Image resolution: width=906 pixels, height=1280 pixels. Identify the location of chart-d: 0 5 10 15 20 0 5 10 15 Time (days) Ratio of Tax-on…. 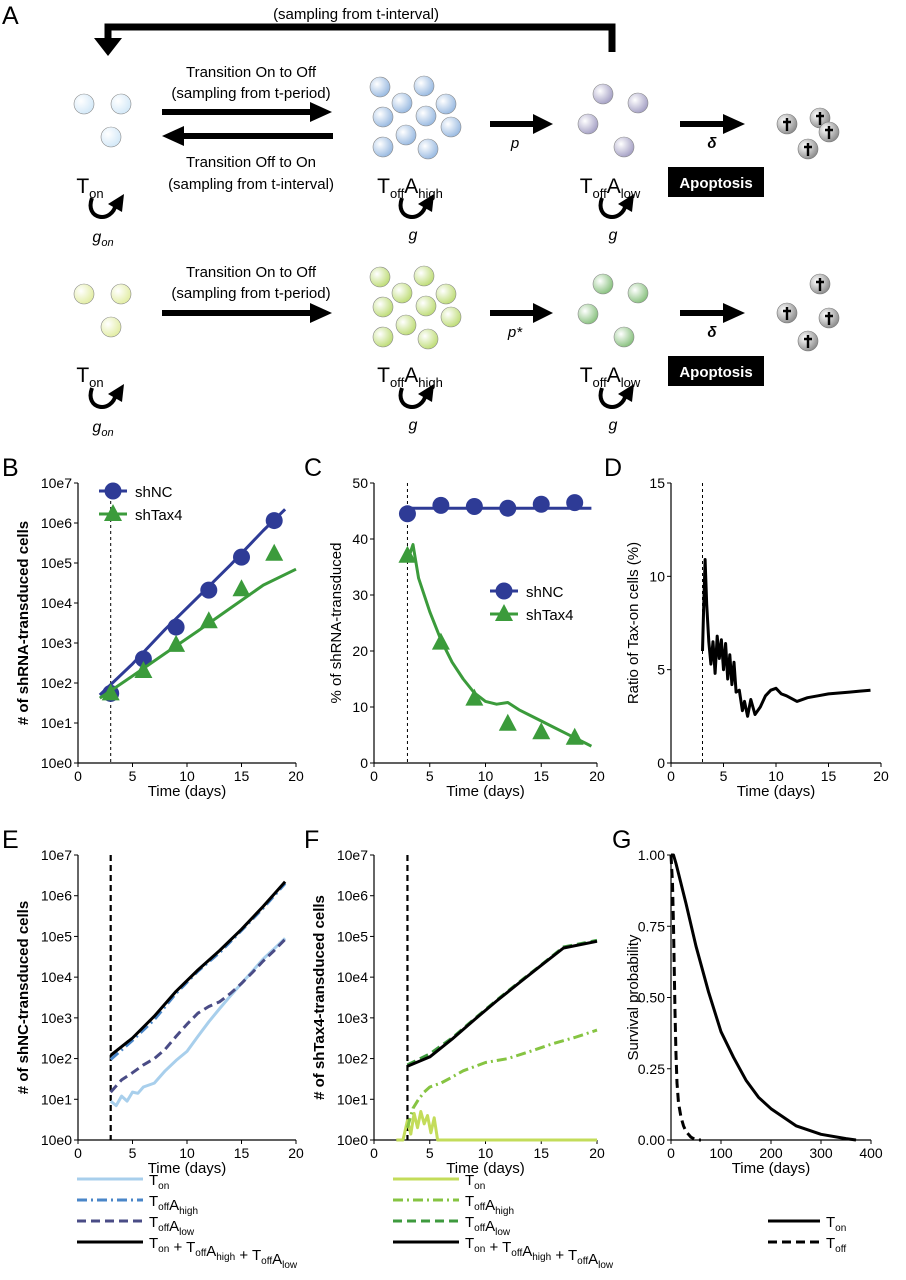
(757, 637).